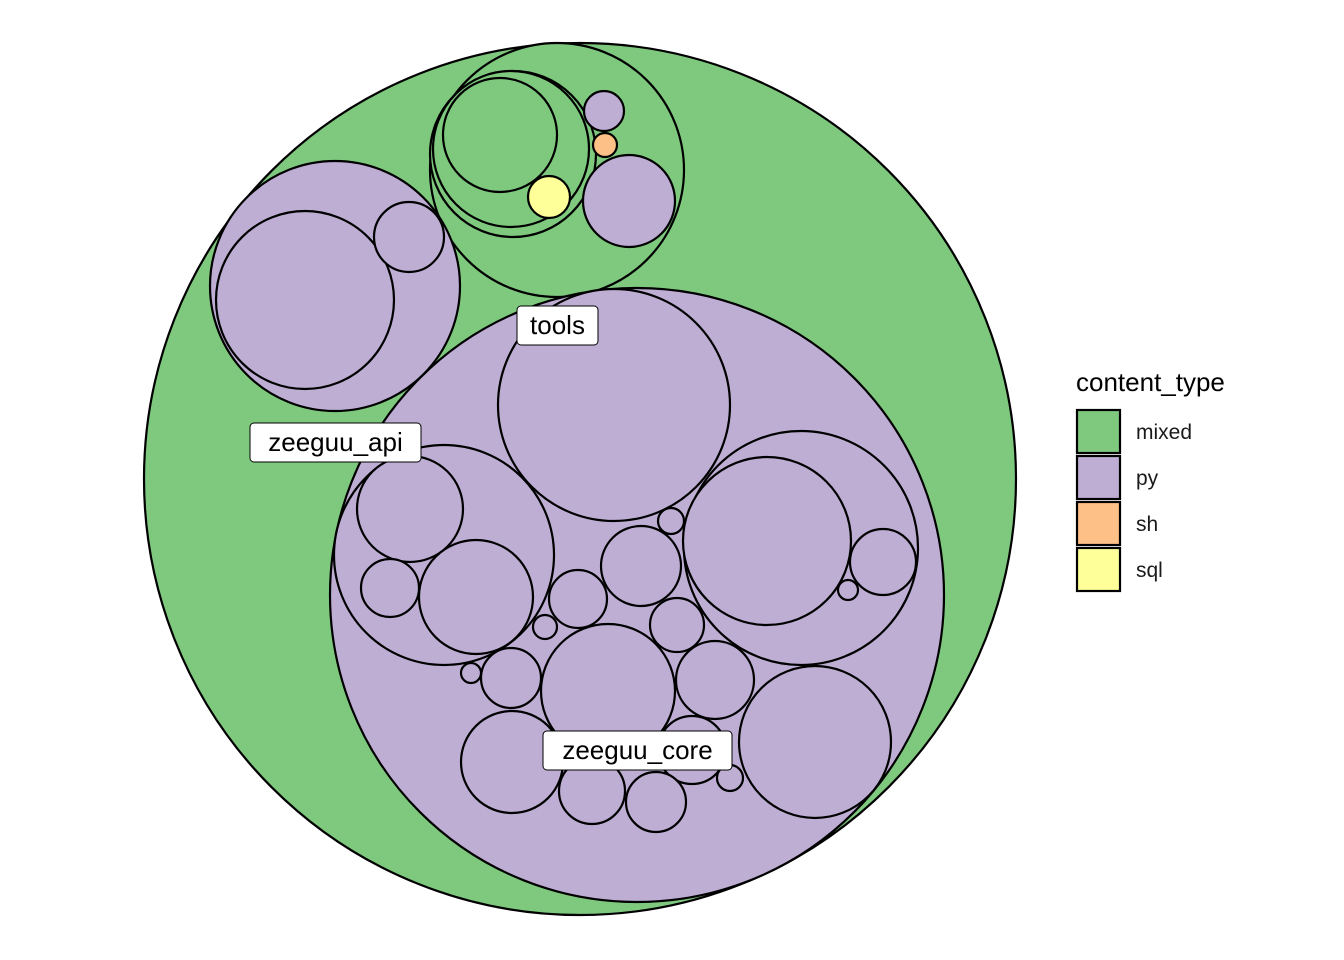  I want to click on tools-py-file-small-circle, so click(604, 111).